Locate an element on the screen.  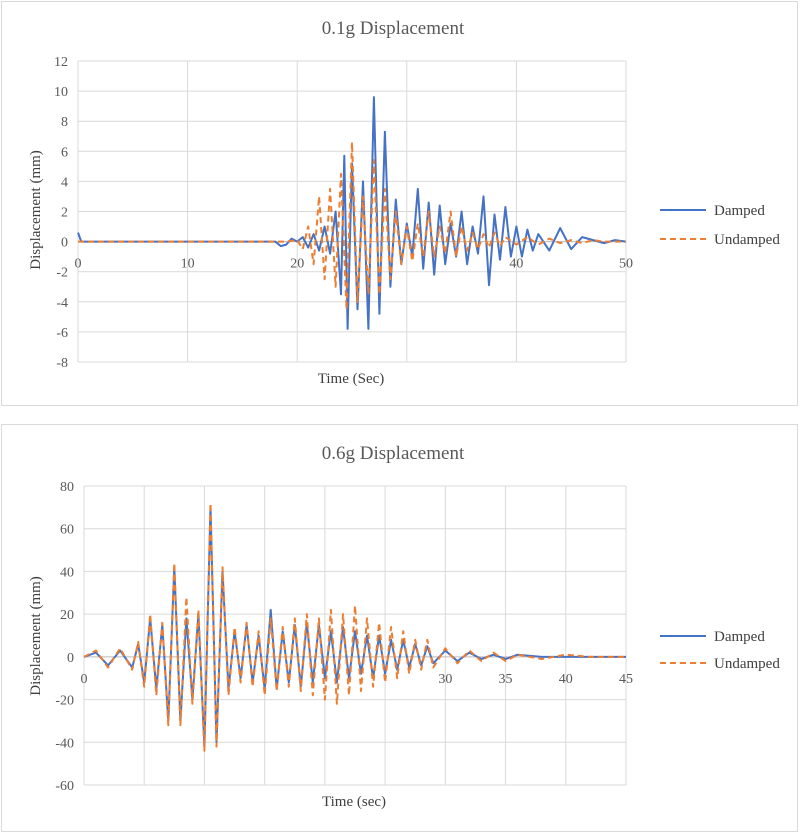
y-tick-label: 6 is located at coordinates (64, 152).